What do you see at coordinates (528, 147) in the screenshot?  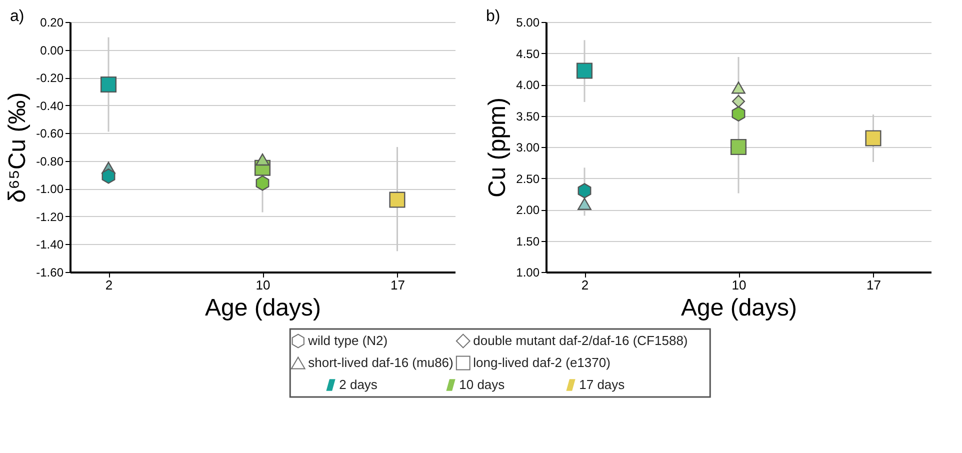 I see `y-tick-label: 3.00` at bounding box center [528, 147].